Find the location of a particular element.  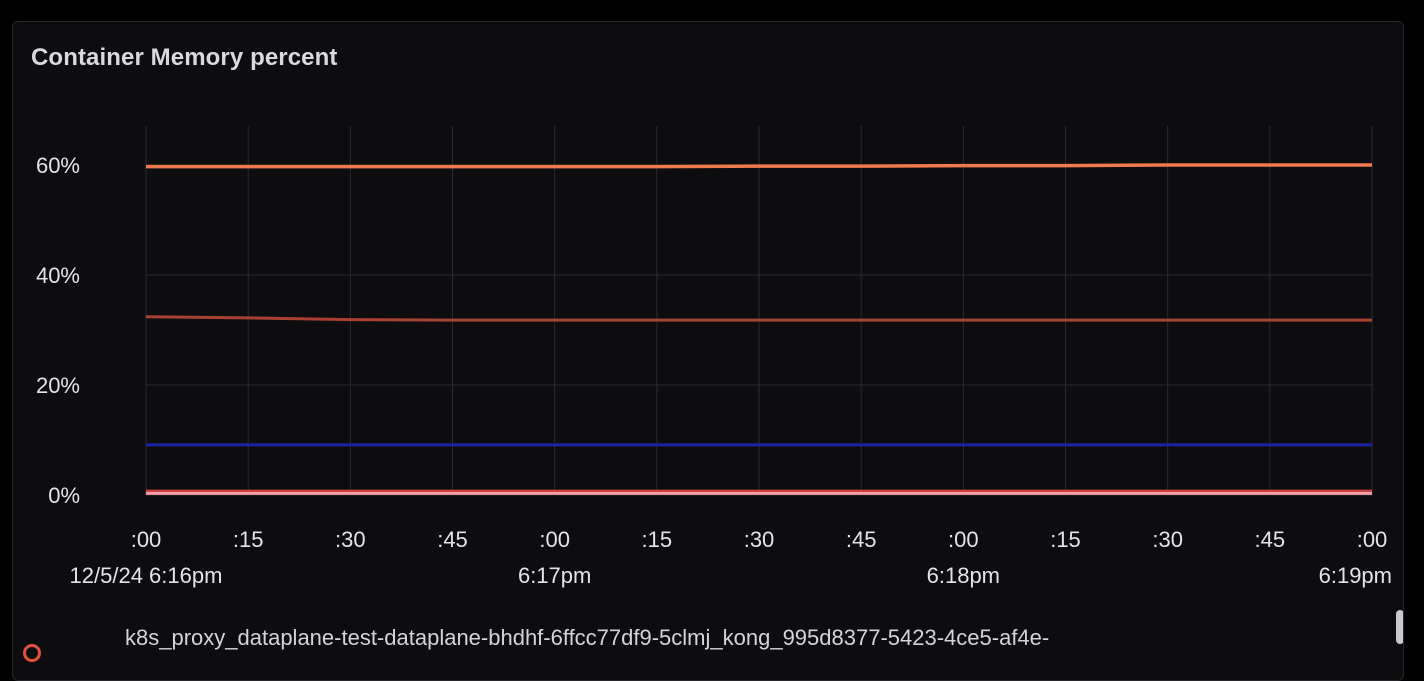

y-axis: 0% 20% 40% 60% is located at coordinates (58, 330).